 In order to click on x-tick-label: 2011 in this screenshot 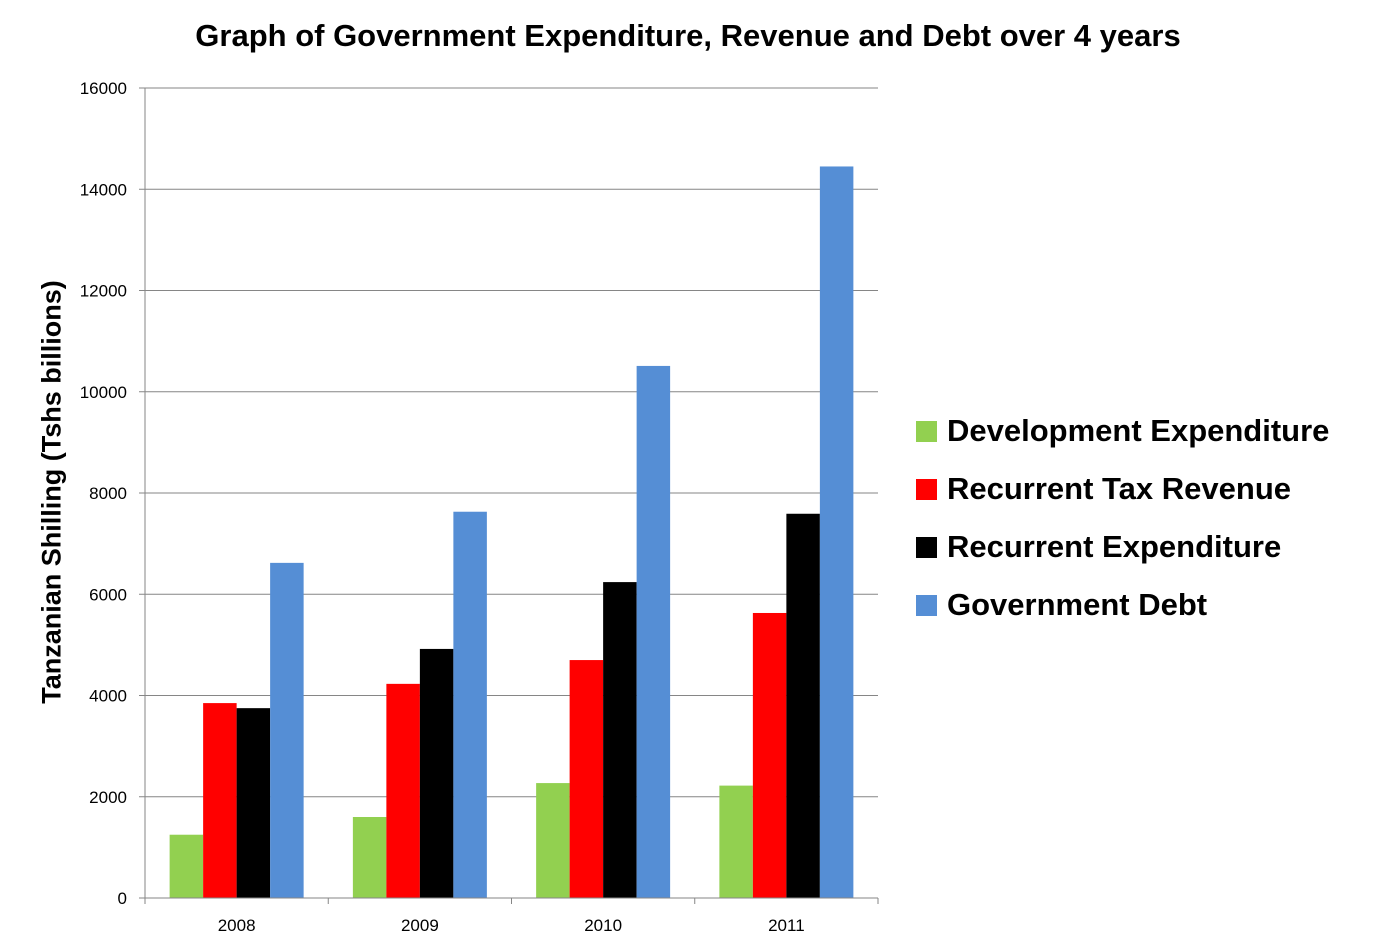, I will do `click(786, 925)`.